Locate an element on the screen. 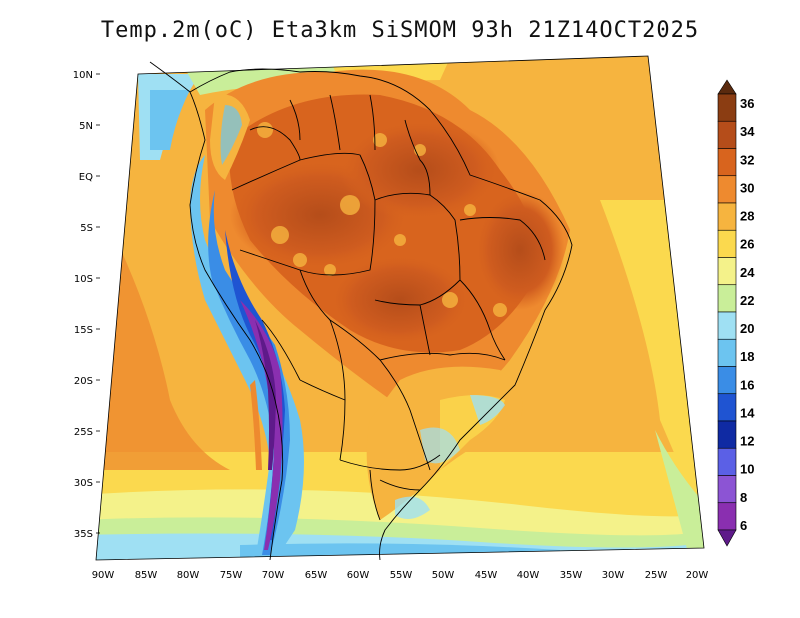 The height and width of the screenshot is (618, 800). lon-label: 75W is located at coordinates (231, 575).